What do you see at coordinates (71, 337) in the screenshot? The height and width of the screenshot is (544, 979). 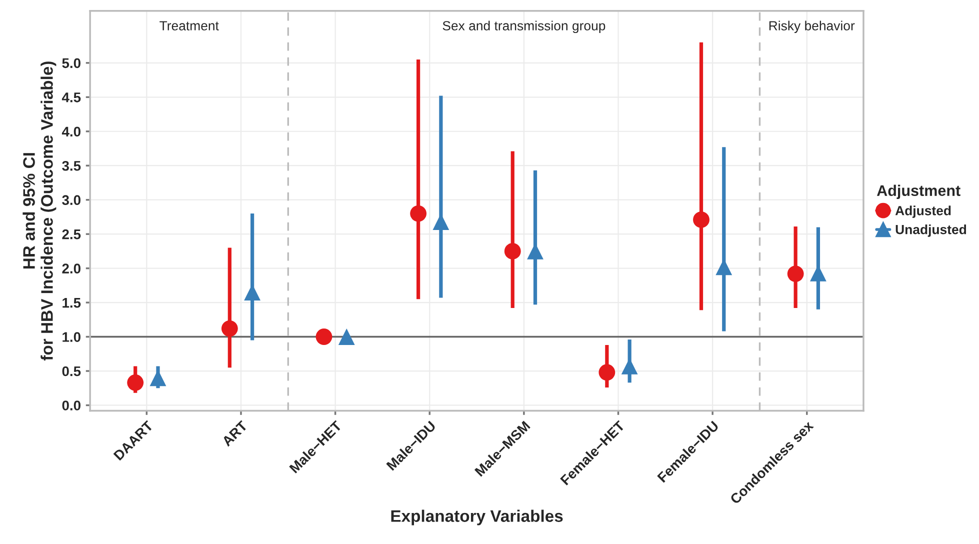 I see `y-tick-label: 1.0` at bounding box center [71, 337].